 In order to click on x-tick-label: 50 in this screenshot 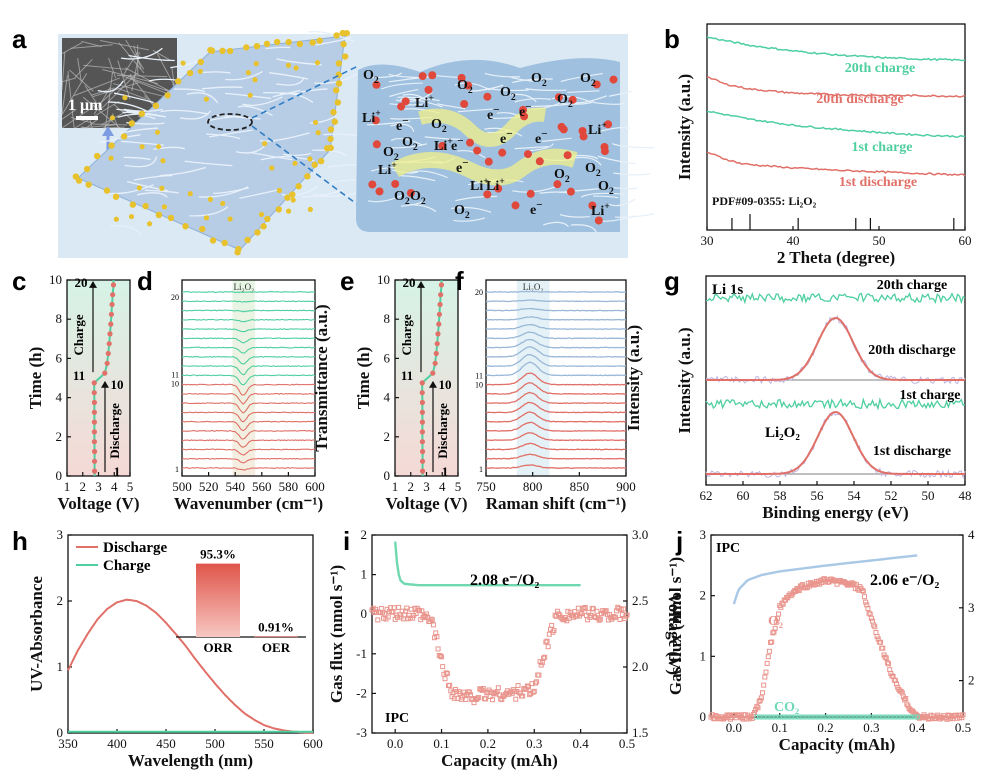, I will do `click(928, 495)`.